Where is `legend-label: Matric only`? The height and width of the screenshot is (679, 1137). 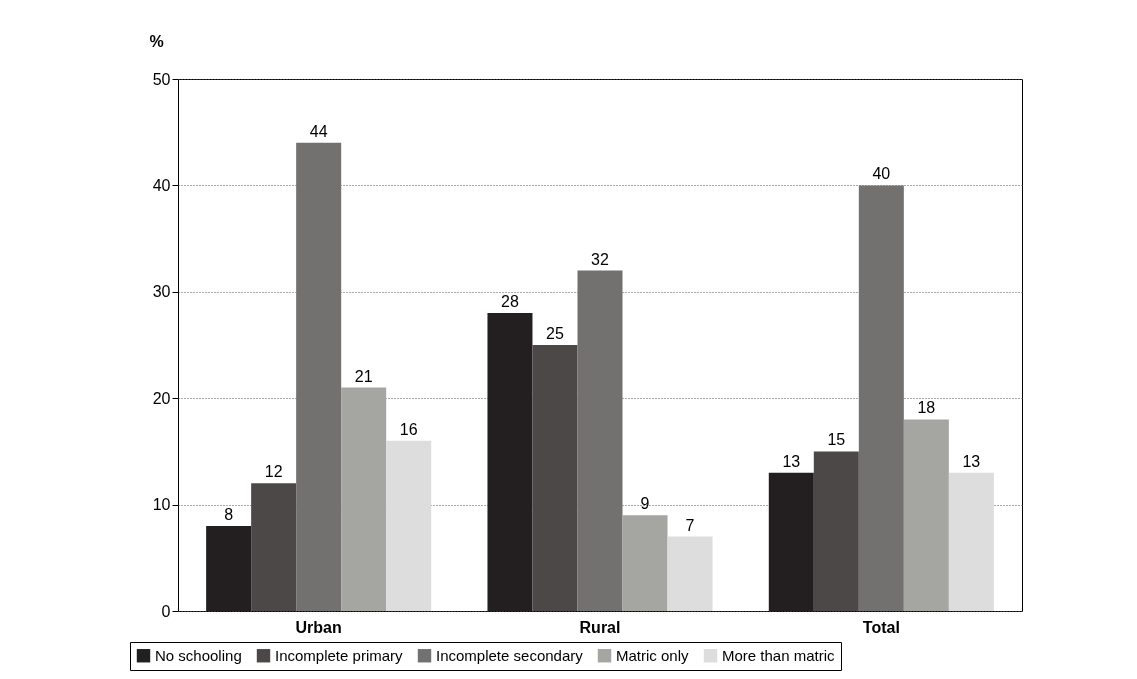
legend-label: Matric only is located at coordinates (653, 655).